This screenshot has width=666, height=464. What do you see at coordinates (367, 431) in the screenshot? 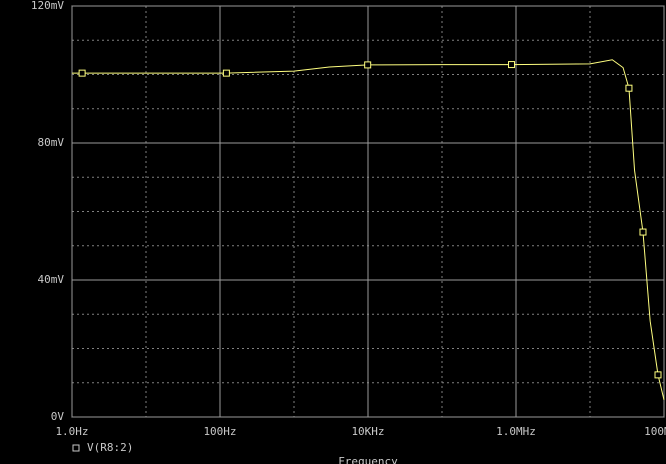
I see `x-tick-label: 10KHz` at bounding box center [367, 431].